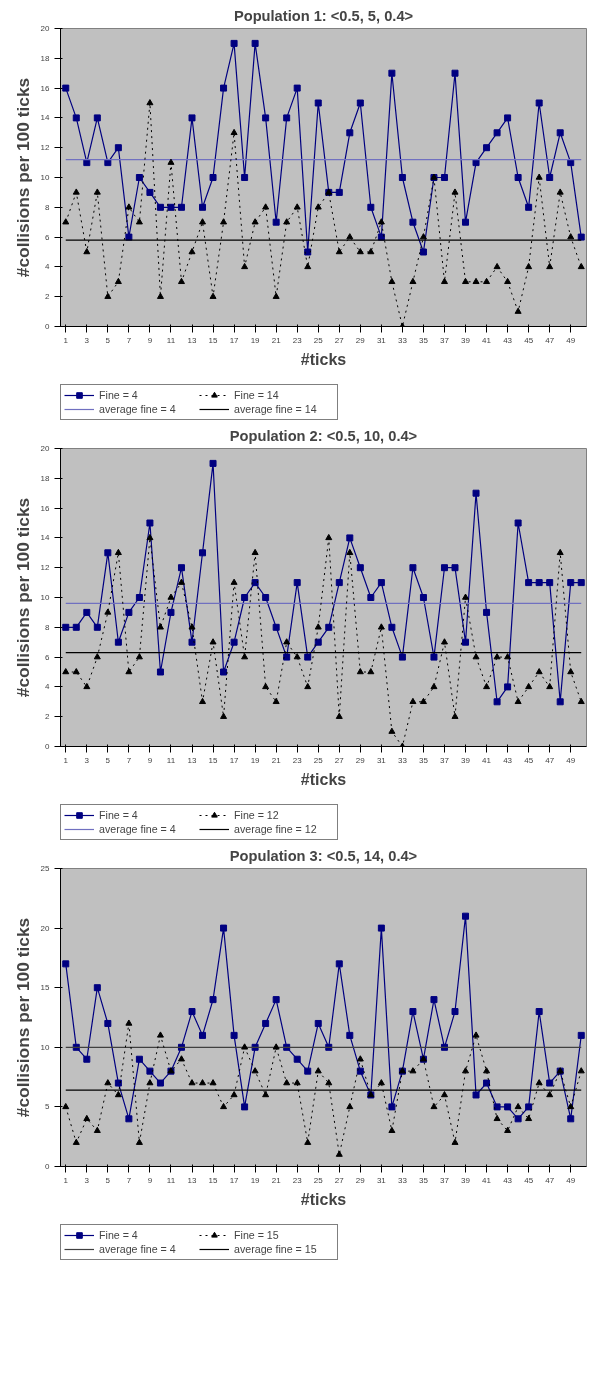  I want to click on legend-label: Fine = 12, so click(257, 815).